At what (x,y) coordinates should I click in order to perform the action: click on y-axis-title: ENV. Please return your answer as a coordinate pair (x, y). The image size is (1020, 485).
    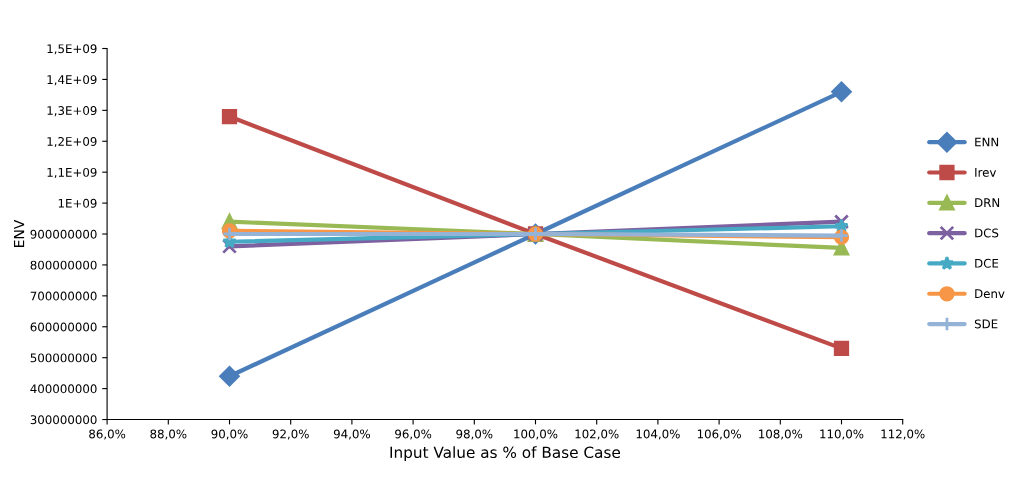
    Looking at the image, I should click on (19, 233).